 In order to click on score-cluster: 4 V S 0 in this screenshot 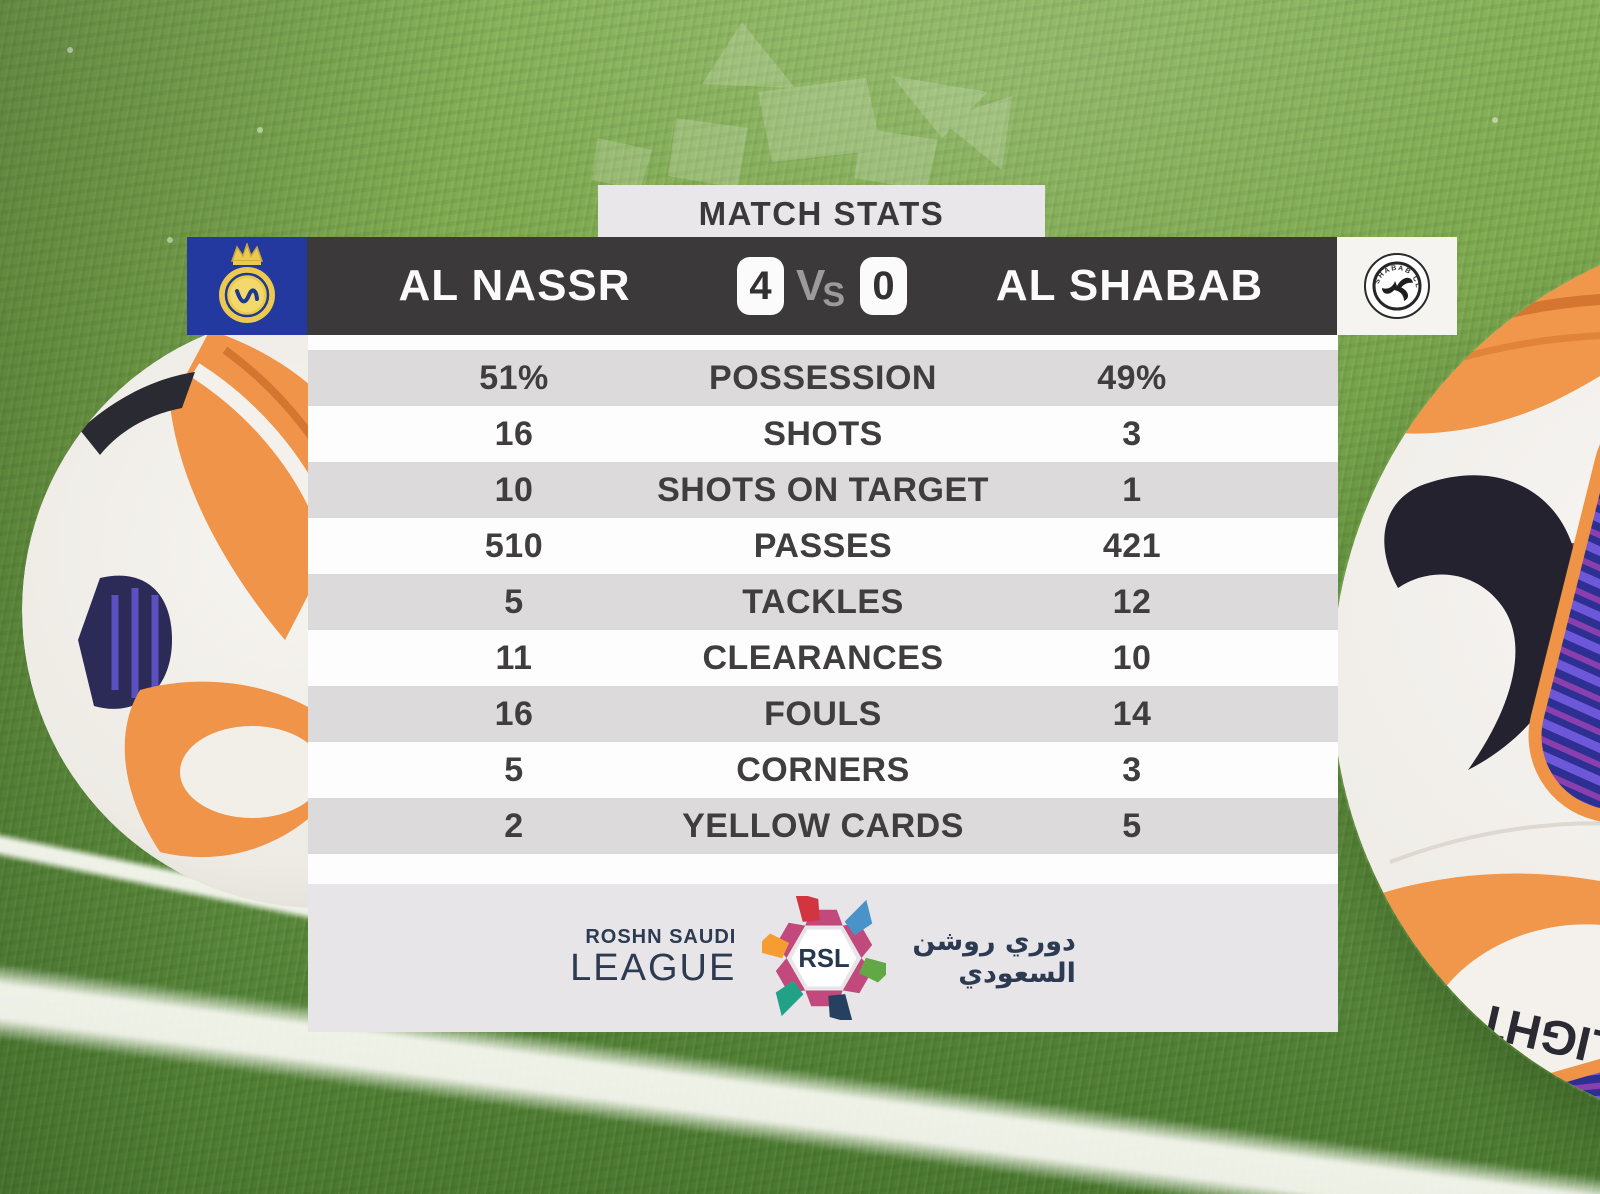, I will do `click(822, 286)`.